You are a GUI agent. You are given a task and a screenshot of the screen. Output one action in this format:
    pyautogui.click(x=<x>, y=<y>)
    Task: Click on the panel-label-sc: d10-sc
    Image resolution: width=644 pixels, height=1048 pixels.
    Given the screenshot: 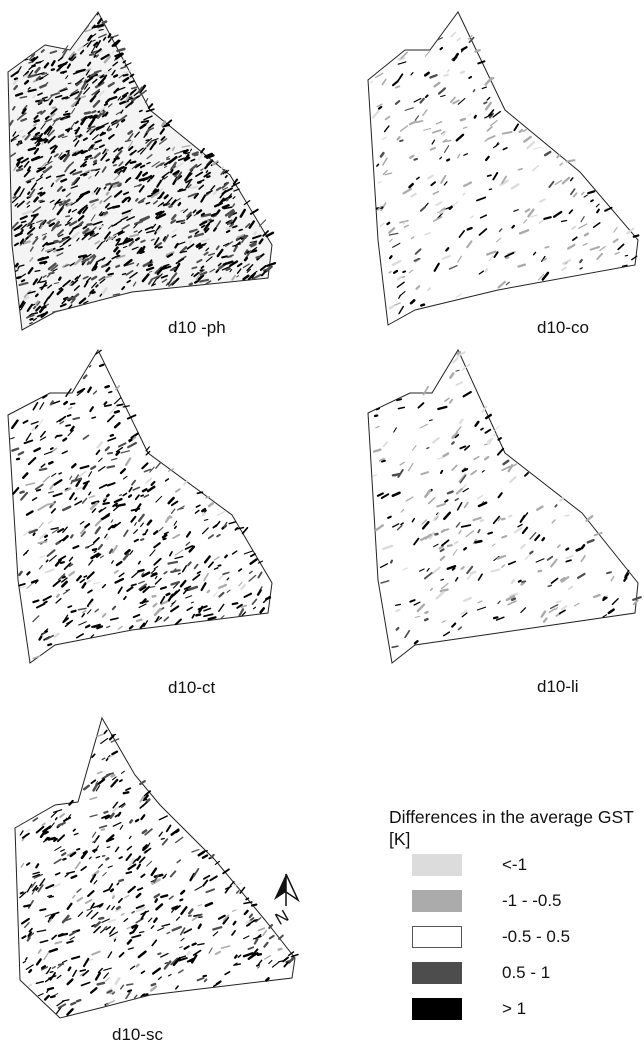 What is the action you would take?
    pyautogui.click(x=138, y=1034)
    